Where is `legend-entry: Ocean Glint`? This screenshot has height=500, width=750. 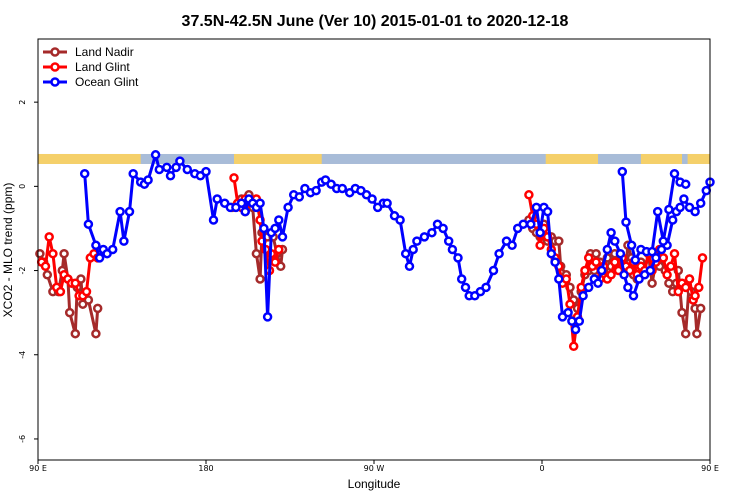
legend-entry: Ocean Glint is located at coordinates (91, 82).